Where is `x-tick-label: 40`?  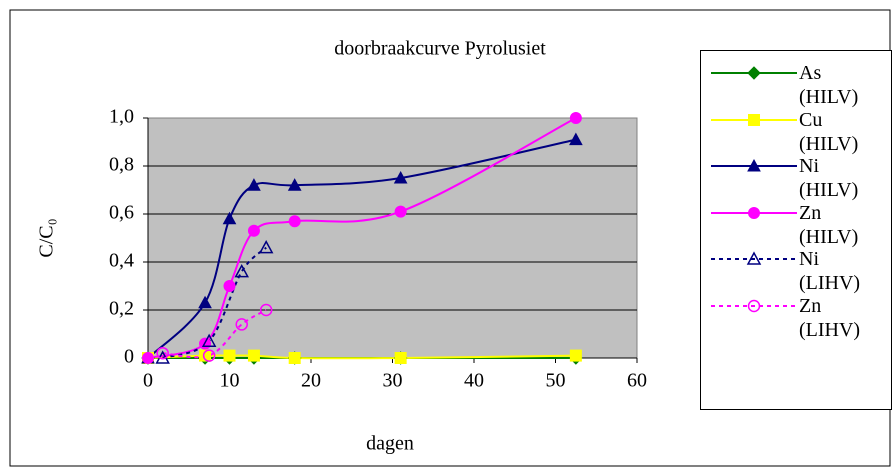 x-tick-label: 40 is located at coordinates (474, 381).